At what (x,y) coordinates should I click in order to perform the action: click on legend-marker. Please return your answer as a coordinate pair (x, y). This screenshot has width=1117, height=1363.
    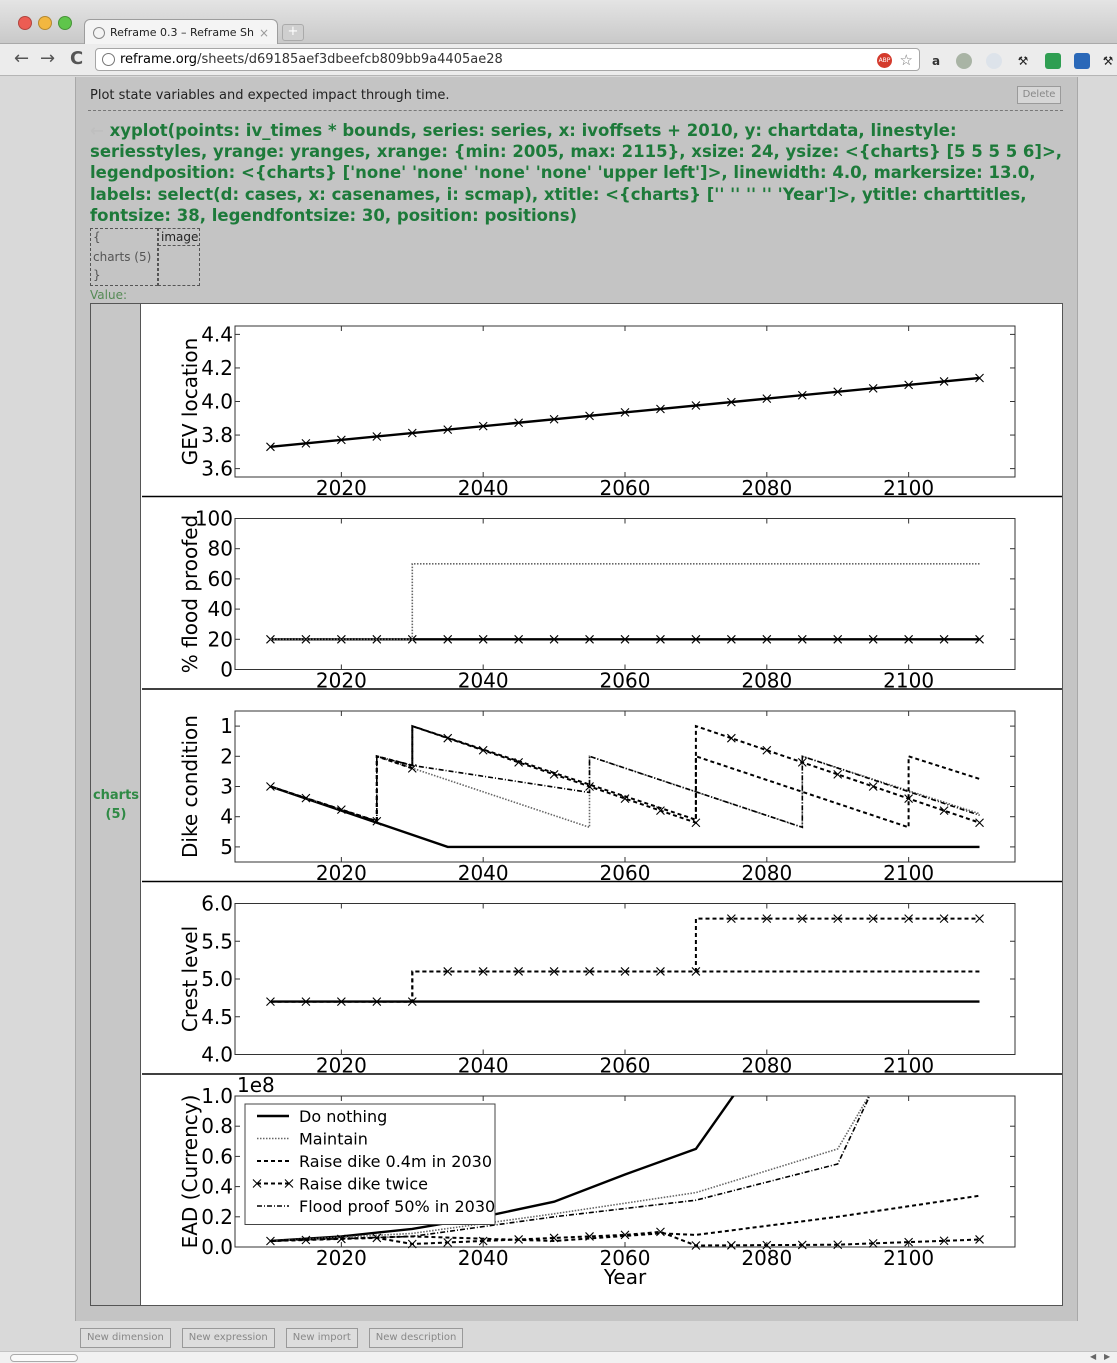
    Looking at the image, I should click on (257, 1183).